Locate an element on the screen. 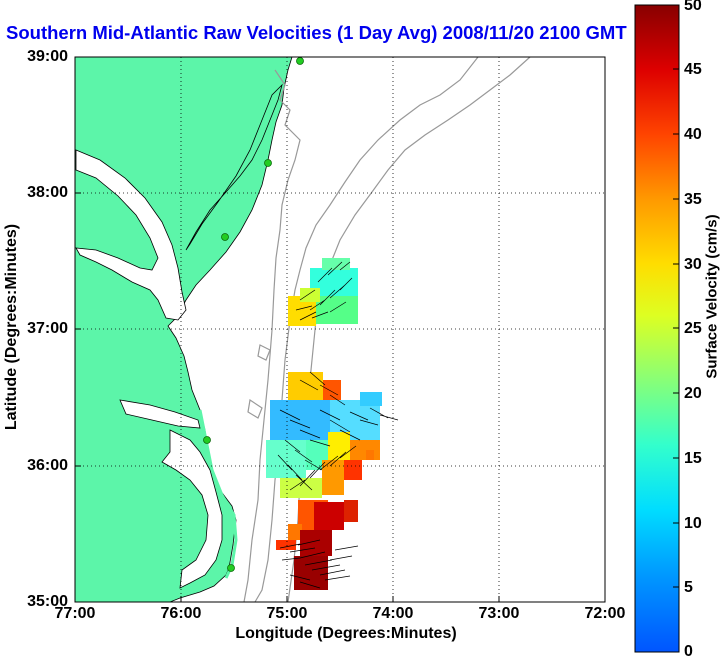  chesapeake-bay is located at coordinates (131, 235).